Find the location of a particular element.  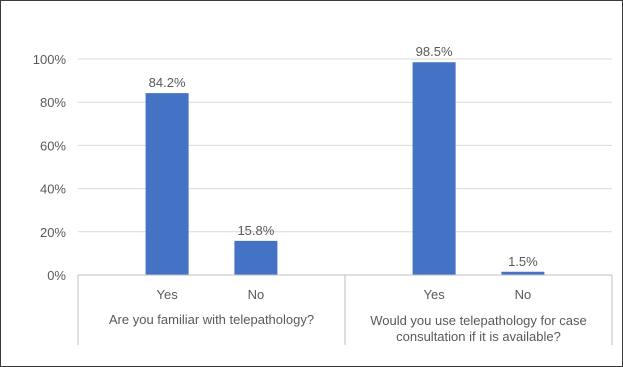

y-tick-label: 20% is located at coordinates (53, 232).